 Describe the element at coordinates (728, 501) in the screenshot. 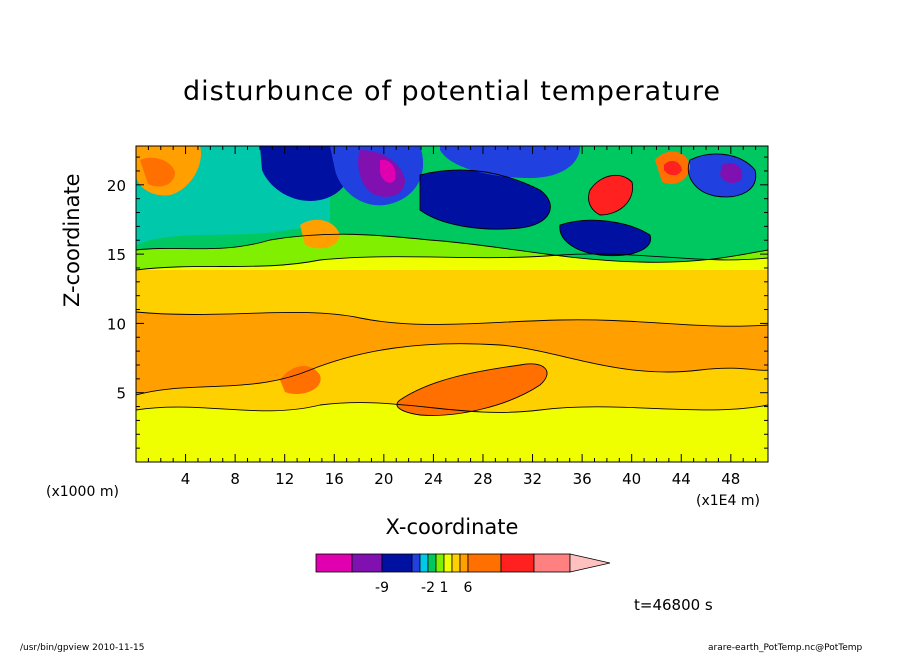

I see `x-axis-unit-right: (x1E4 m)` at that location.